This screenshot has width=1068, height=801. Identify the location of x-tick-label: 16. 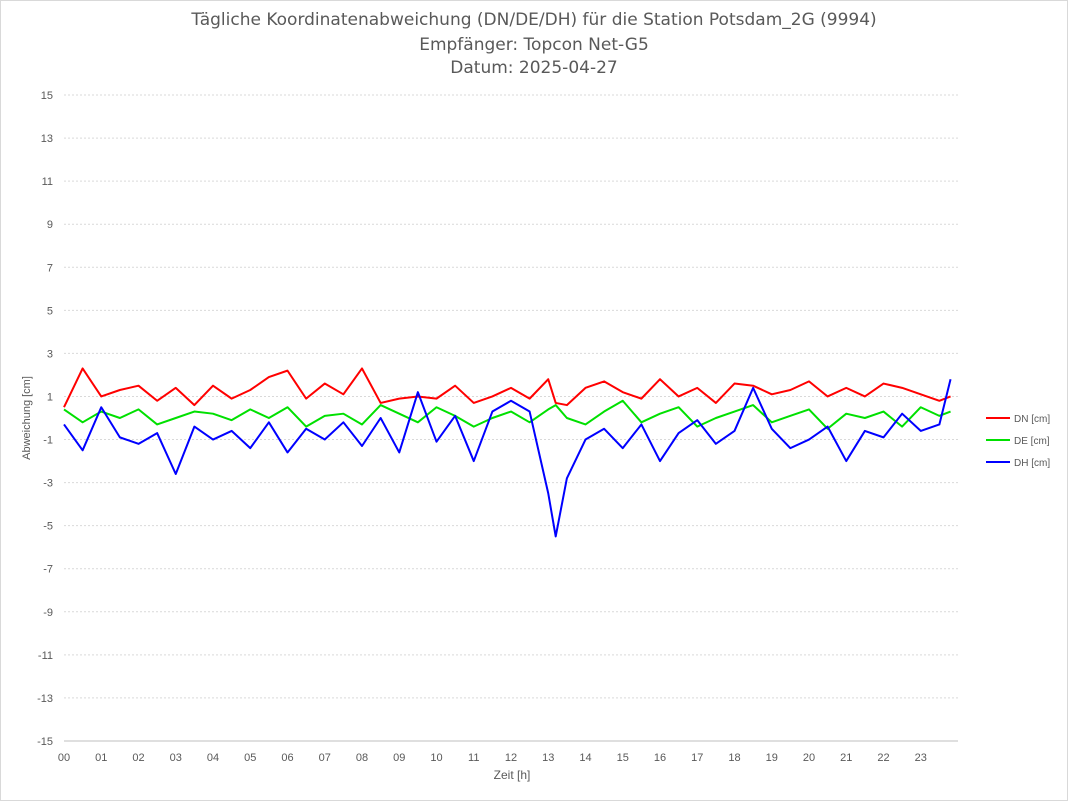
(660, 758).